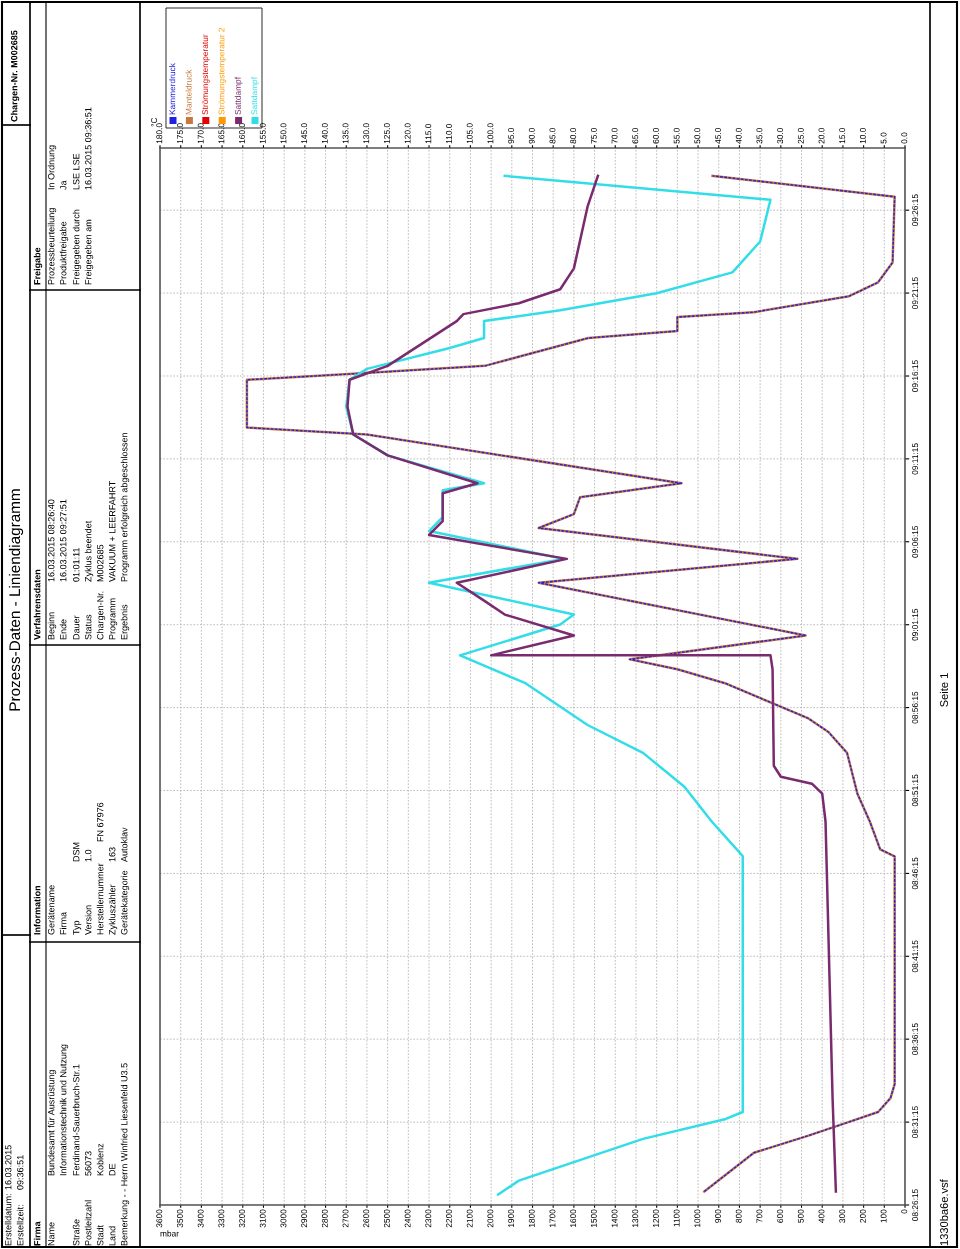 The image size is (960, 1249). Describe the element at coordinates (915, 956) in the screenshot. I see `y-tick-label: 08:41:15` at that location.